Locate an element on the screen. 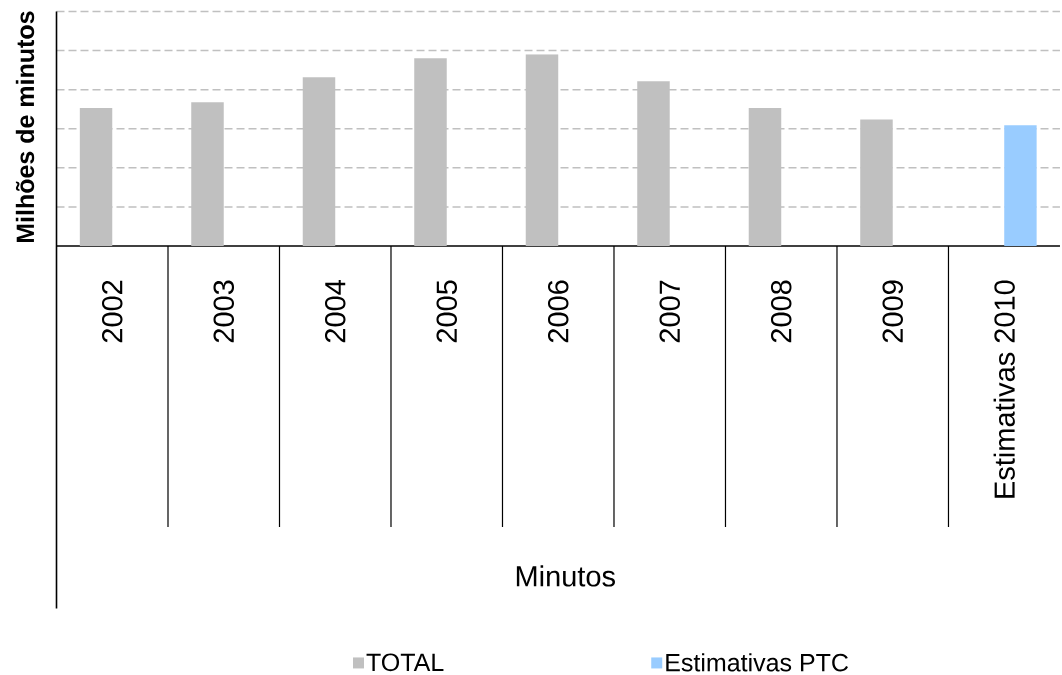  x-tick-label: 2003 is located at coordinates (224, 311).